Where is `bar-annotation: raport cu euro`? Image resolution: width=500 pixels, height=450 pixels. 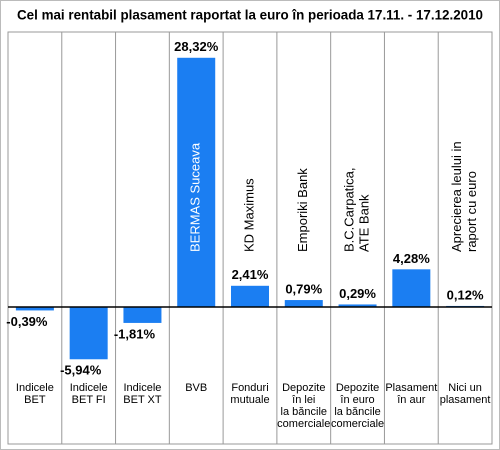
bar-annotation: raport cu euro is located at coordinates (471, 211).